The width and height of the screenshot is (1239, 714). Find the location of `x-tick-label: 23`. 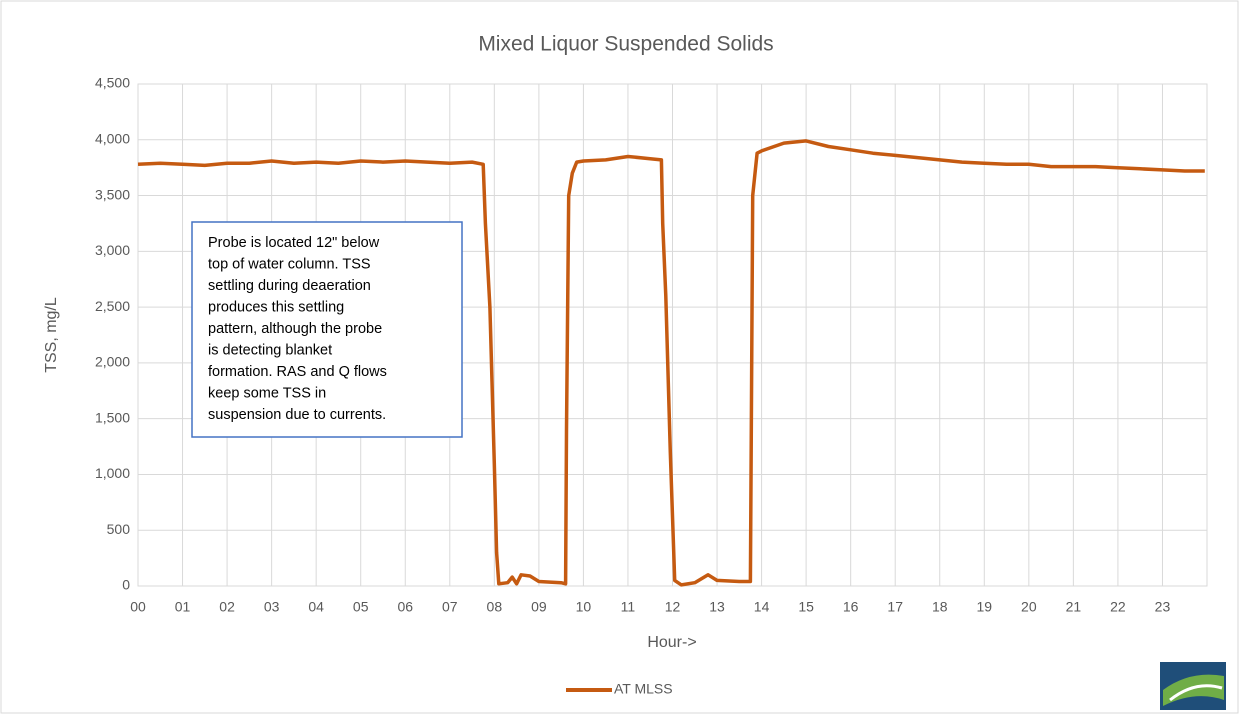

x-tick-label: 23 is located at coordinates (1163, 607).